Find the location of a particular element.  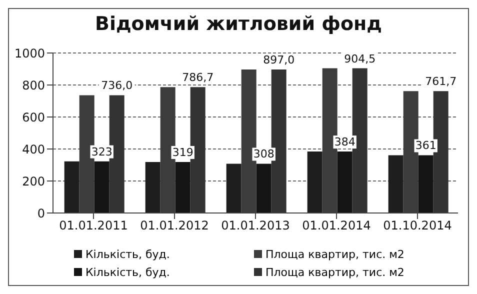

data-label: 323 is located at coordinates (101, 151).